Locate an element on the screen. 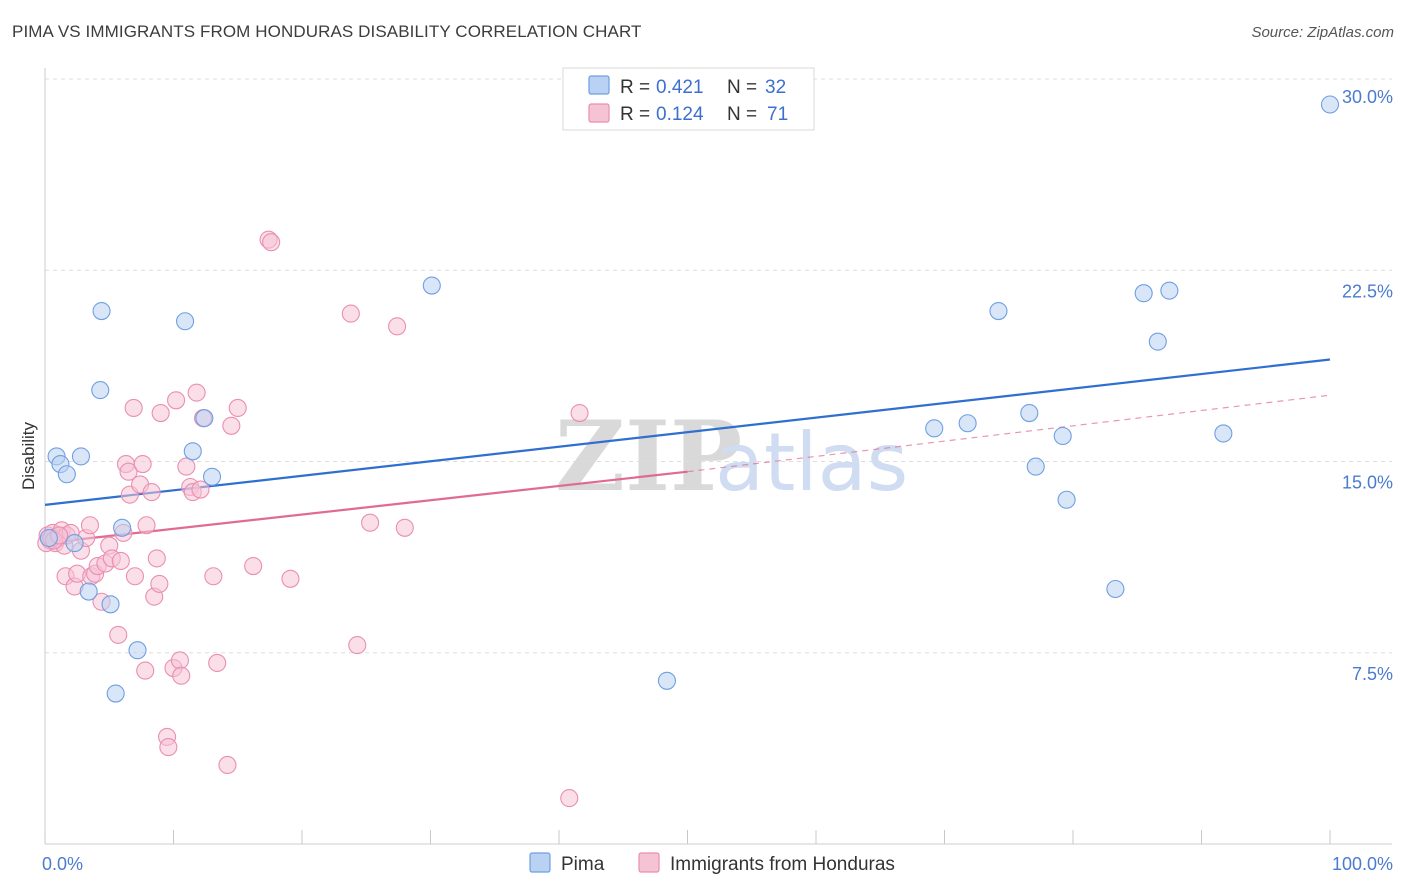  y-axis-label: Disability is located at coordinates (28, 455).